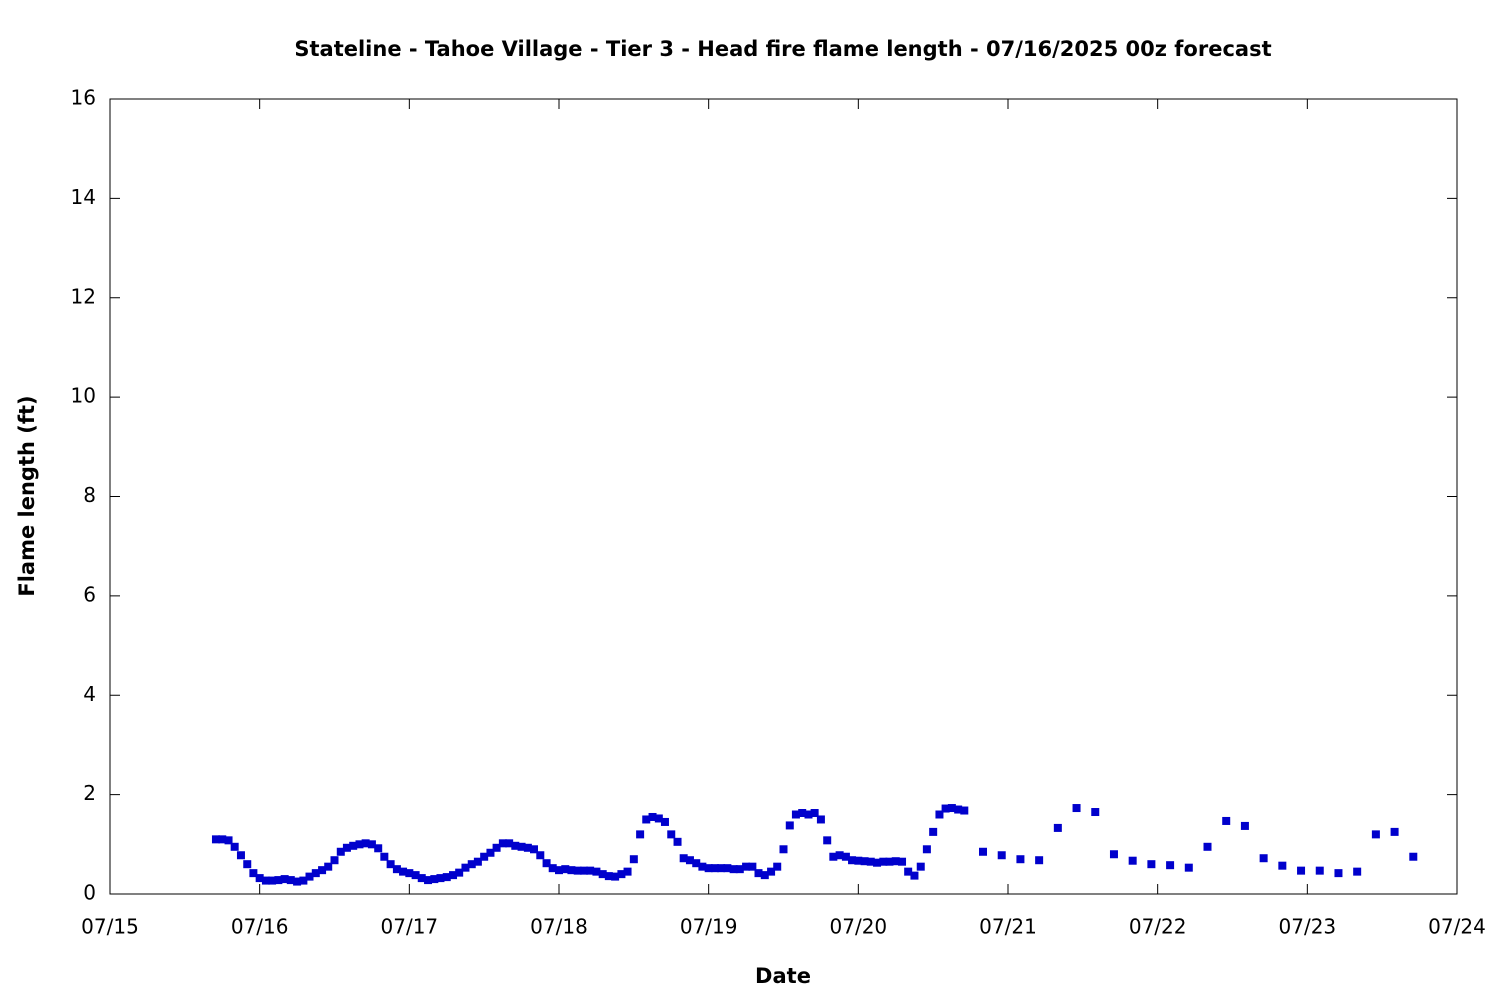 Image resolution: width=1500 pixels, height=1000 pixels. What do you see at coordinates (89, 694) in the screenshot?
I see `y-tick-label: 4` at bounding box center [89, 694].